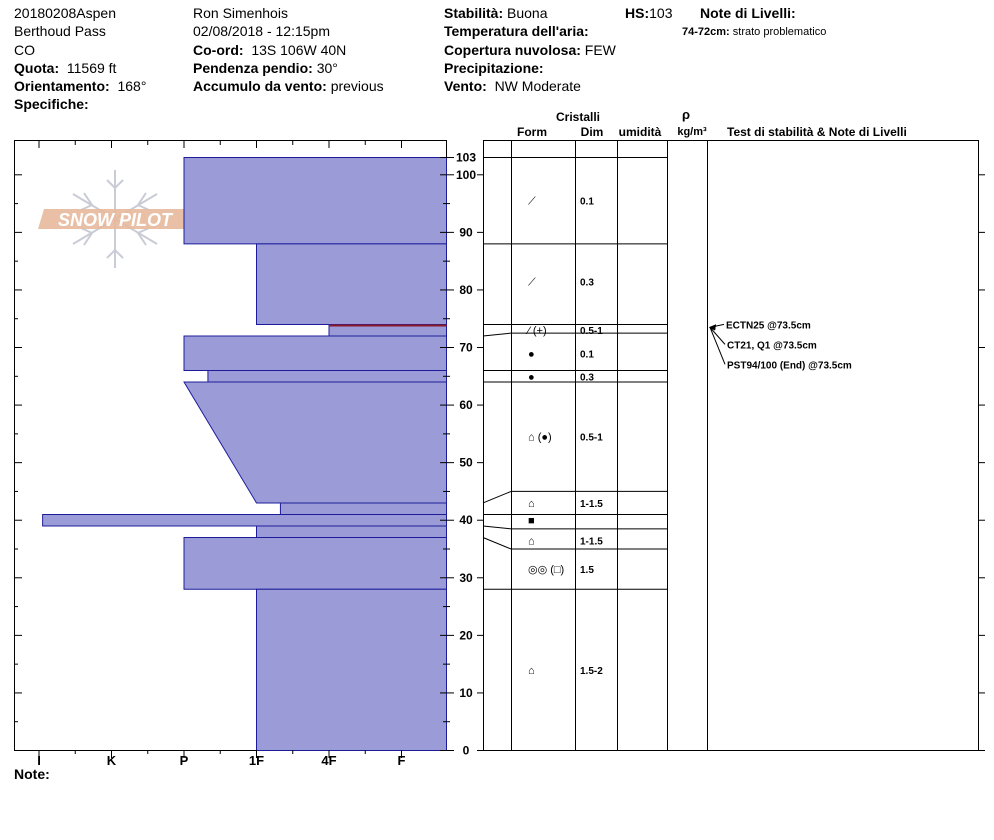 The width and height of the screenshot is (994, 840). What do you see at coordinates (65, 68) in the screenshot?
I see `elevation-row: Quota: 11569 ft` at bounding box center [65, 68].